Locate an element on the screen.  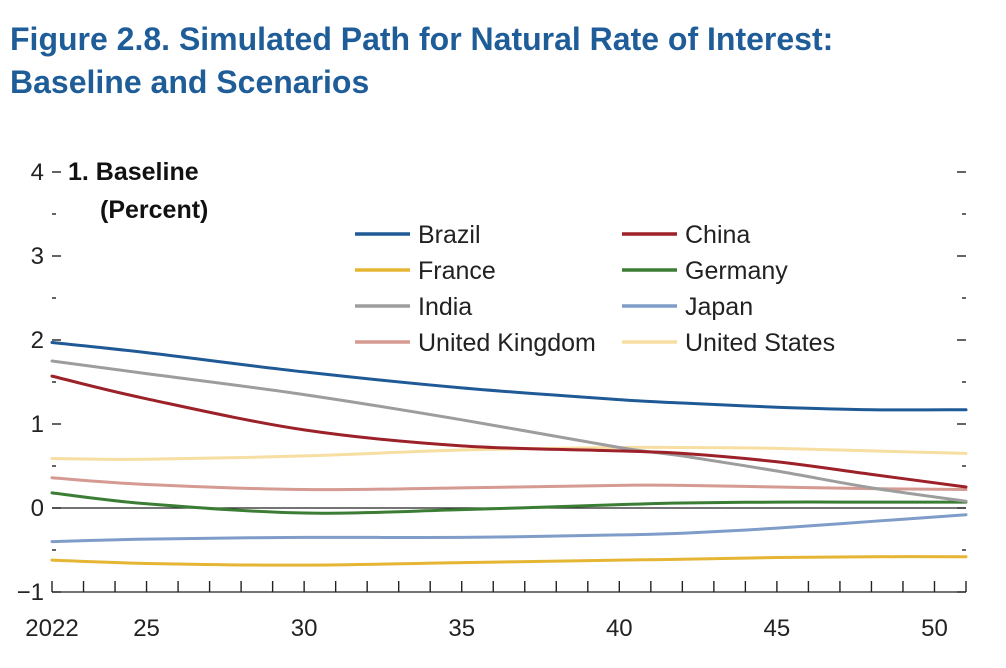
series-line-germany is located at coordinates (509, 503).